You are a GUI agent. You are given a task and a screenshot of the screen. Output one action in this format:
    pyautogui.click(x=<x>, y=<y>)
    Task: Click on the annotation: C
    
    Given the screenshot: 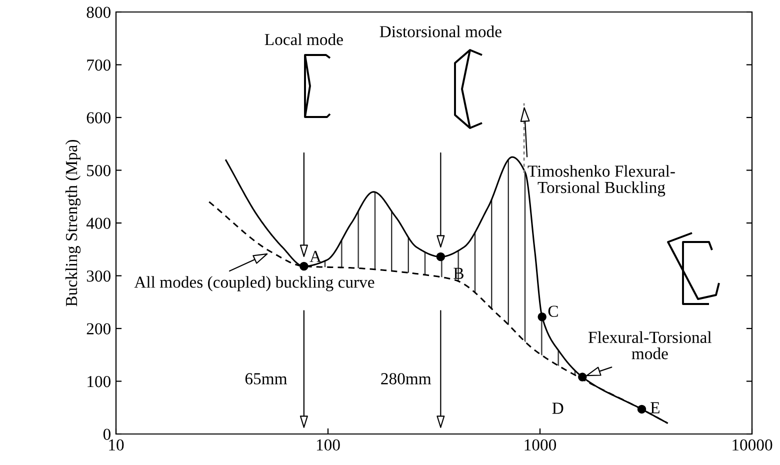 What is the action you would take?
    pyautogui.click(x=553, y=311)
    